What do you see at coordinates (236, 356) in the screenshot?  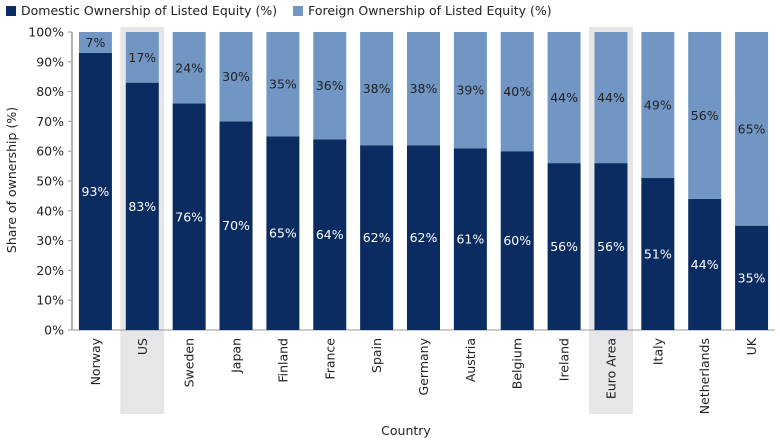 I see `x-tick-label: Japan` at bounding box center [236, 356].